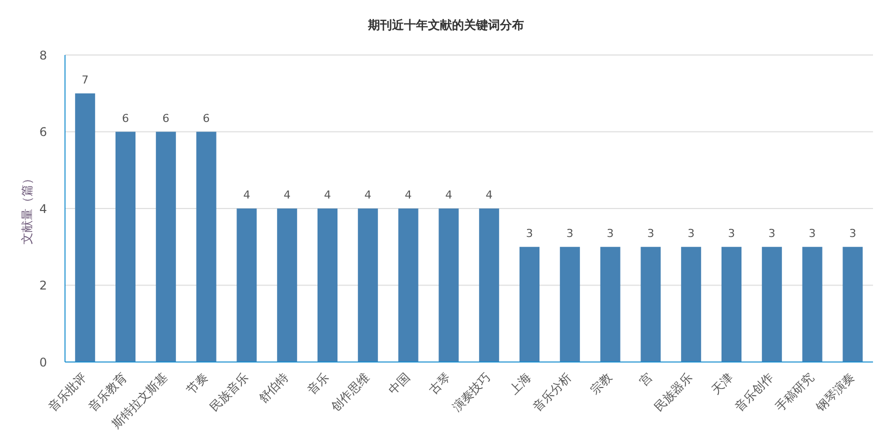 The height and width of the screenshot is (448, 892). I want to click on x-tick-label: 音乐批评, so click(68, 392).